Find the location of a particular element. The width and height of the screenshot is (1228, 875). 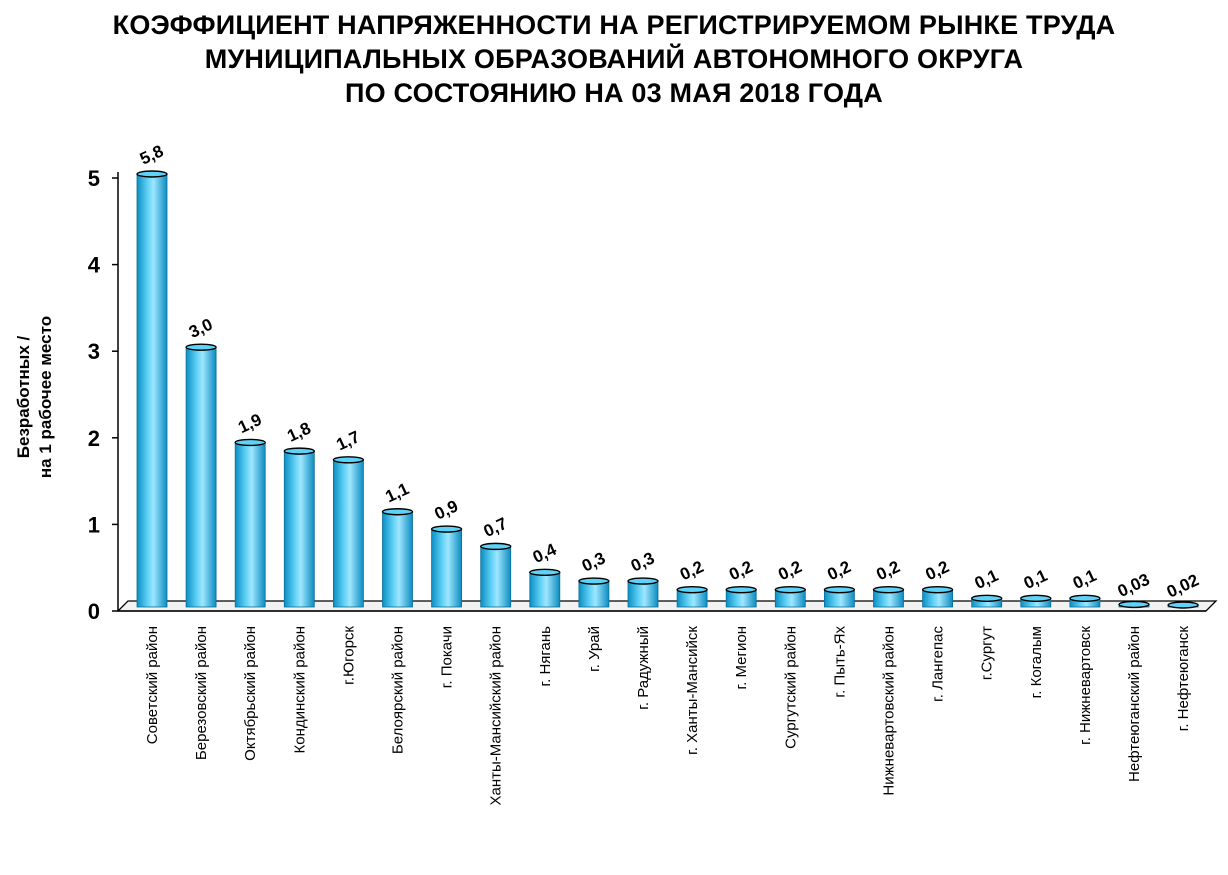

x-tick-label: г. Покачи is located at coordinates (447, 657).